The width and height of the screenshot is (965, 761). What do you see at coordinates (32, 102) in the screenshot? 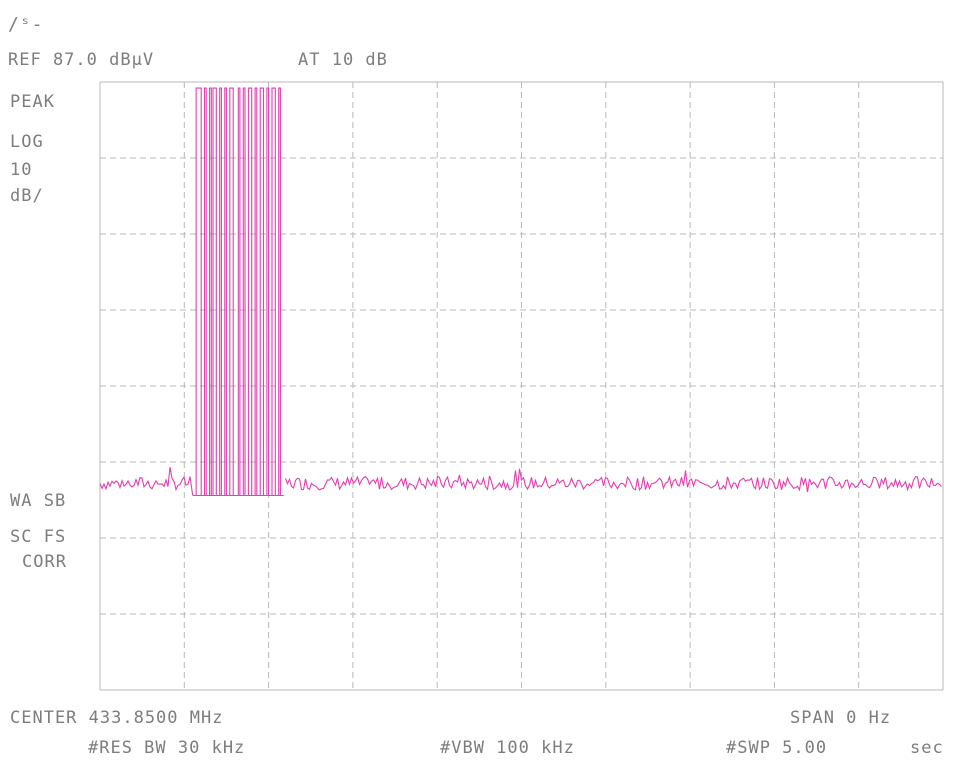
I see `detector-mode-label: PEAK` at bounding box center [32, 102].